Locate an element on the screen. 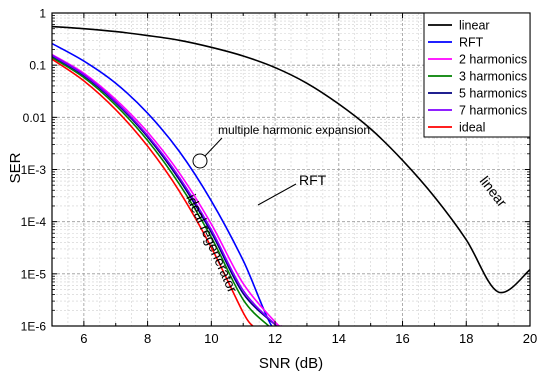  legend-box is located at coordinates (477, 75).